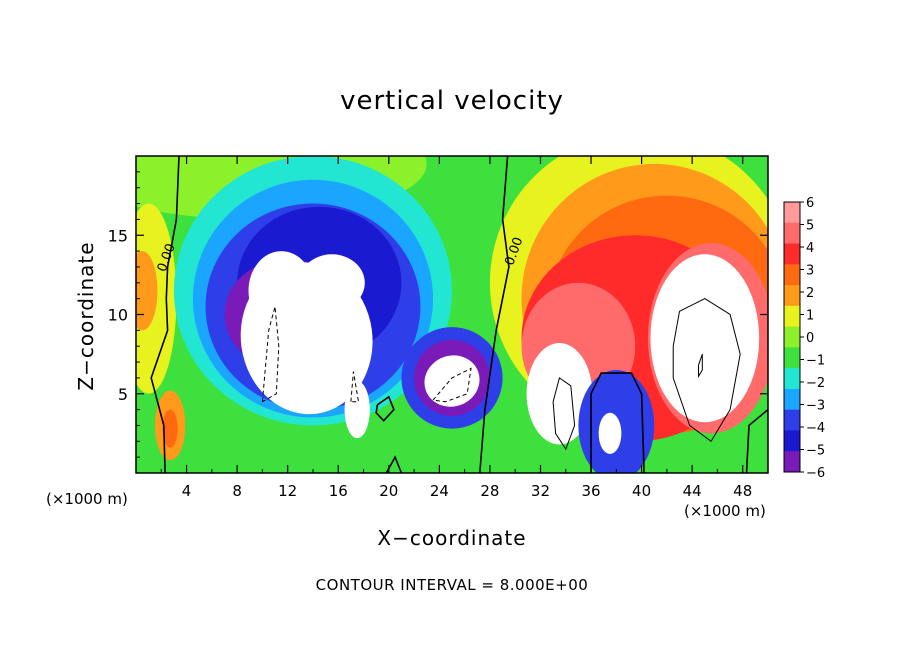 This screenshot has width=904, height=654. I want to click on updraft-white-left, so click(559, 394).